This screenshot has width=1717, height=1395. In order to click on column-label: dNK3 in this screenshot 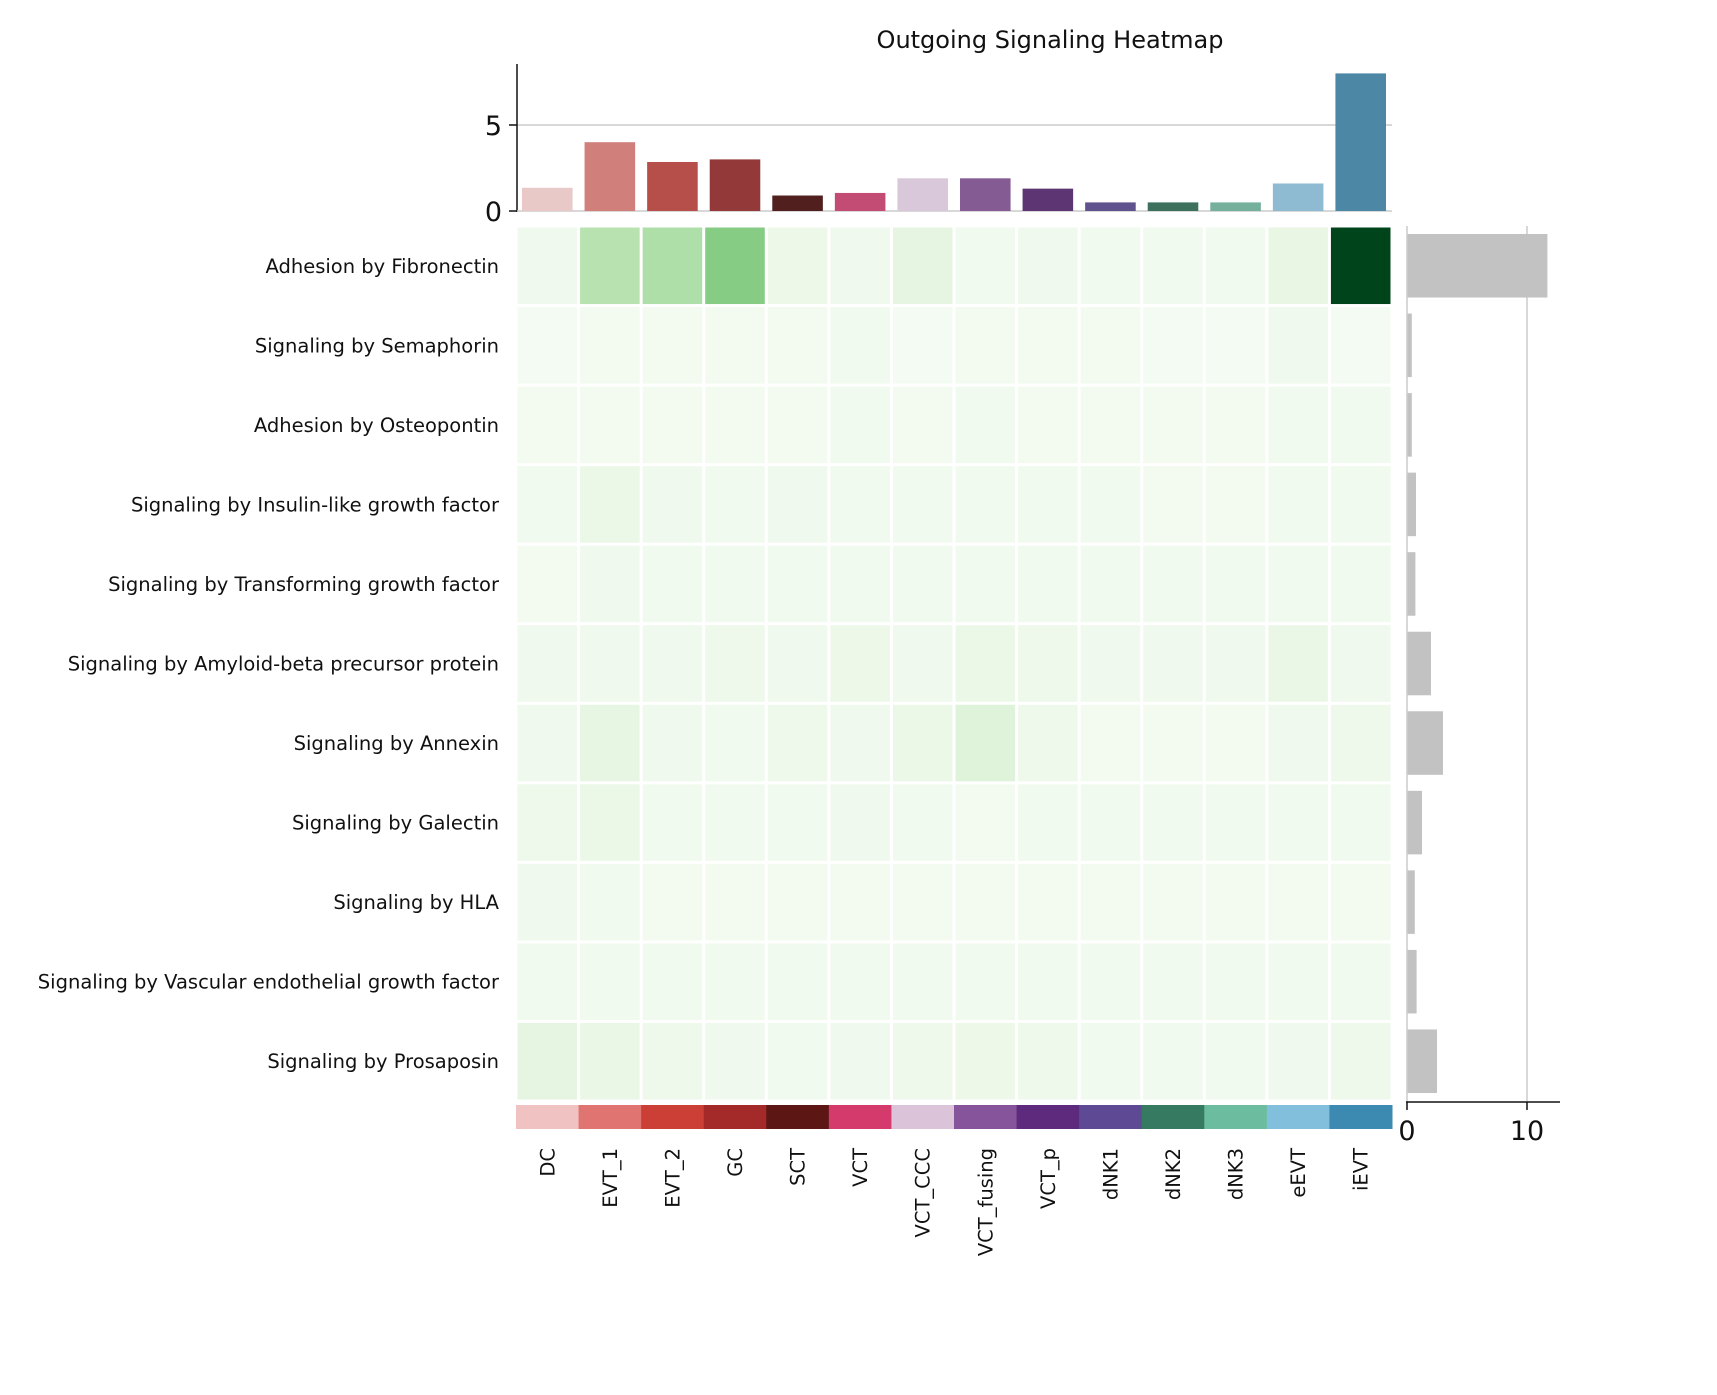, I will do `click(1236, 1174)`.